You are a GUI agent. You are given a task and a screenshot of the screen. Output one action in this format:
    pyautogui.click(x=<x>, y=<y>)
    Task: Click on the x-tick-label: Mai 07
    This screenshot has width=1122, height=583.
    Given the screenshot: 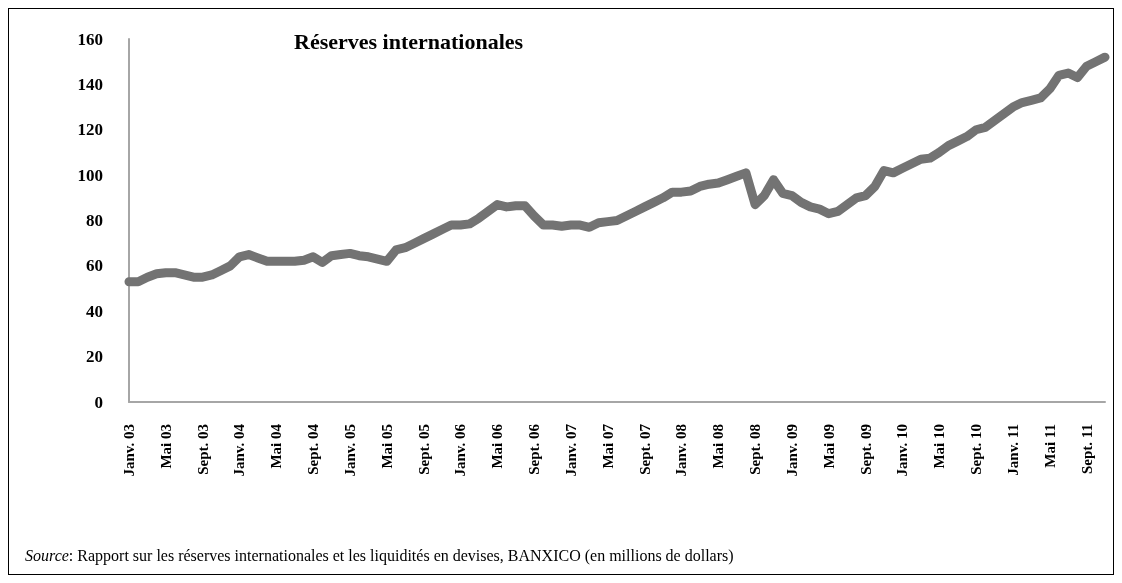 What is the action you would take?
    pyautogui.click(x=607, y=446)
    